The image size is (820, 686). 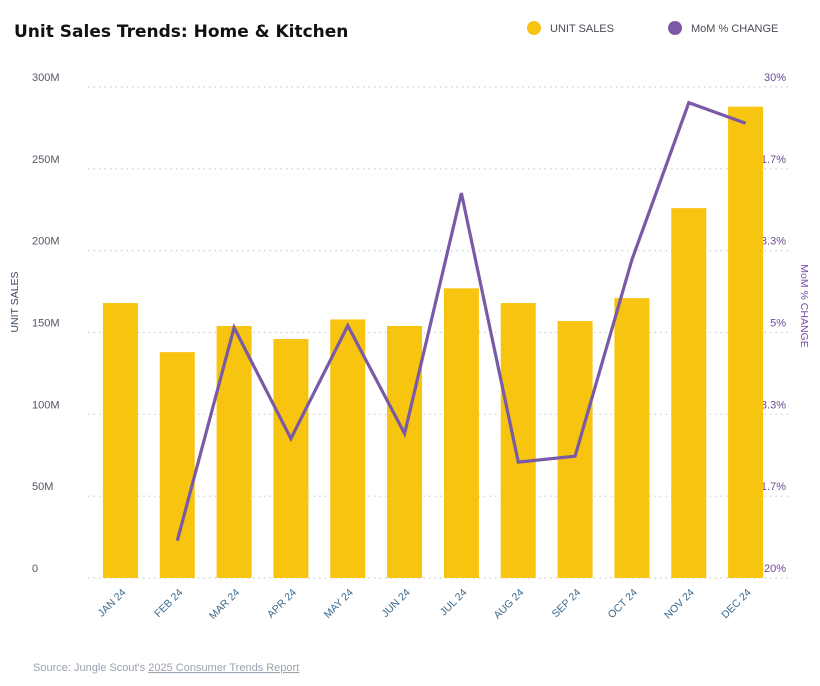 What do you see at coordinates (567, 604) in the screenshot?
I see `x-tick-label: SEP 24` at bounding box center [567, 604].